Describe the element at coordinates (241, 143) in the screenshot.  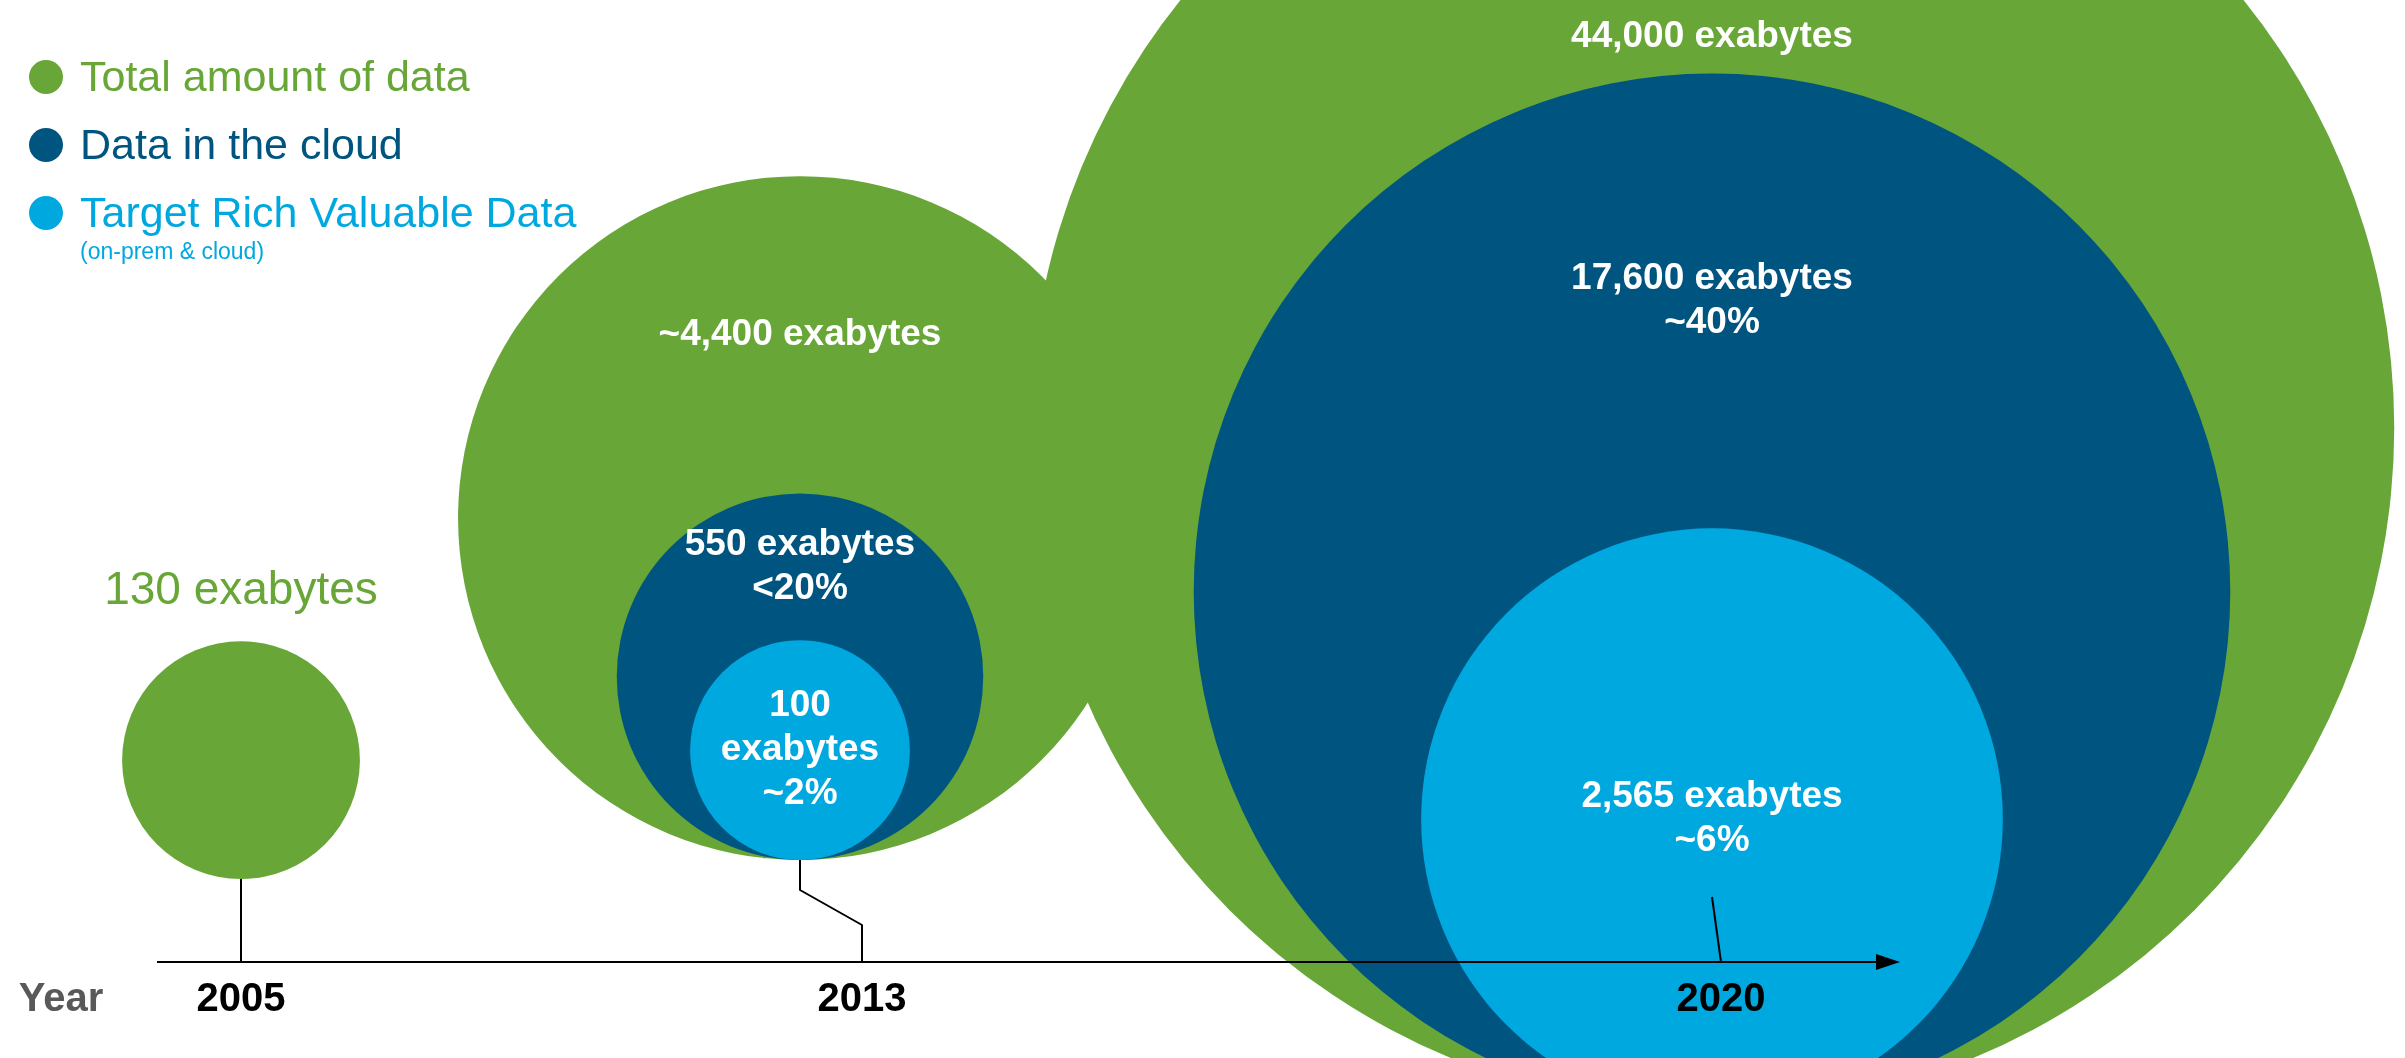
I see `legend-label: Data in the cloud` at that location.